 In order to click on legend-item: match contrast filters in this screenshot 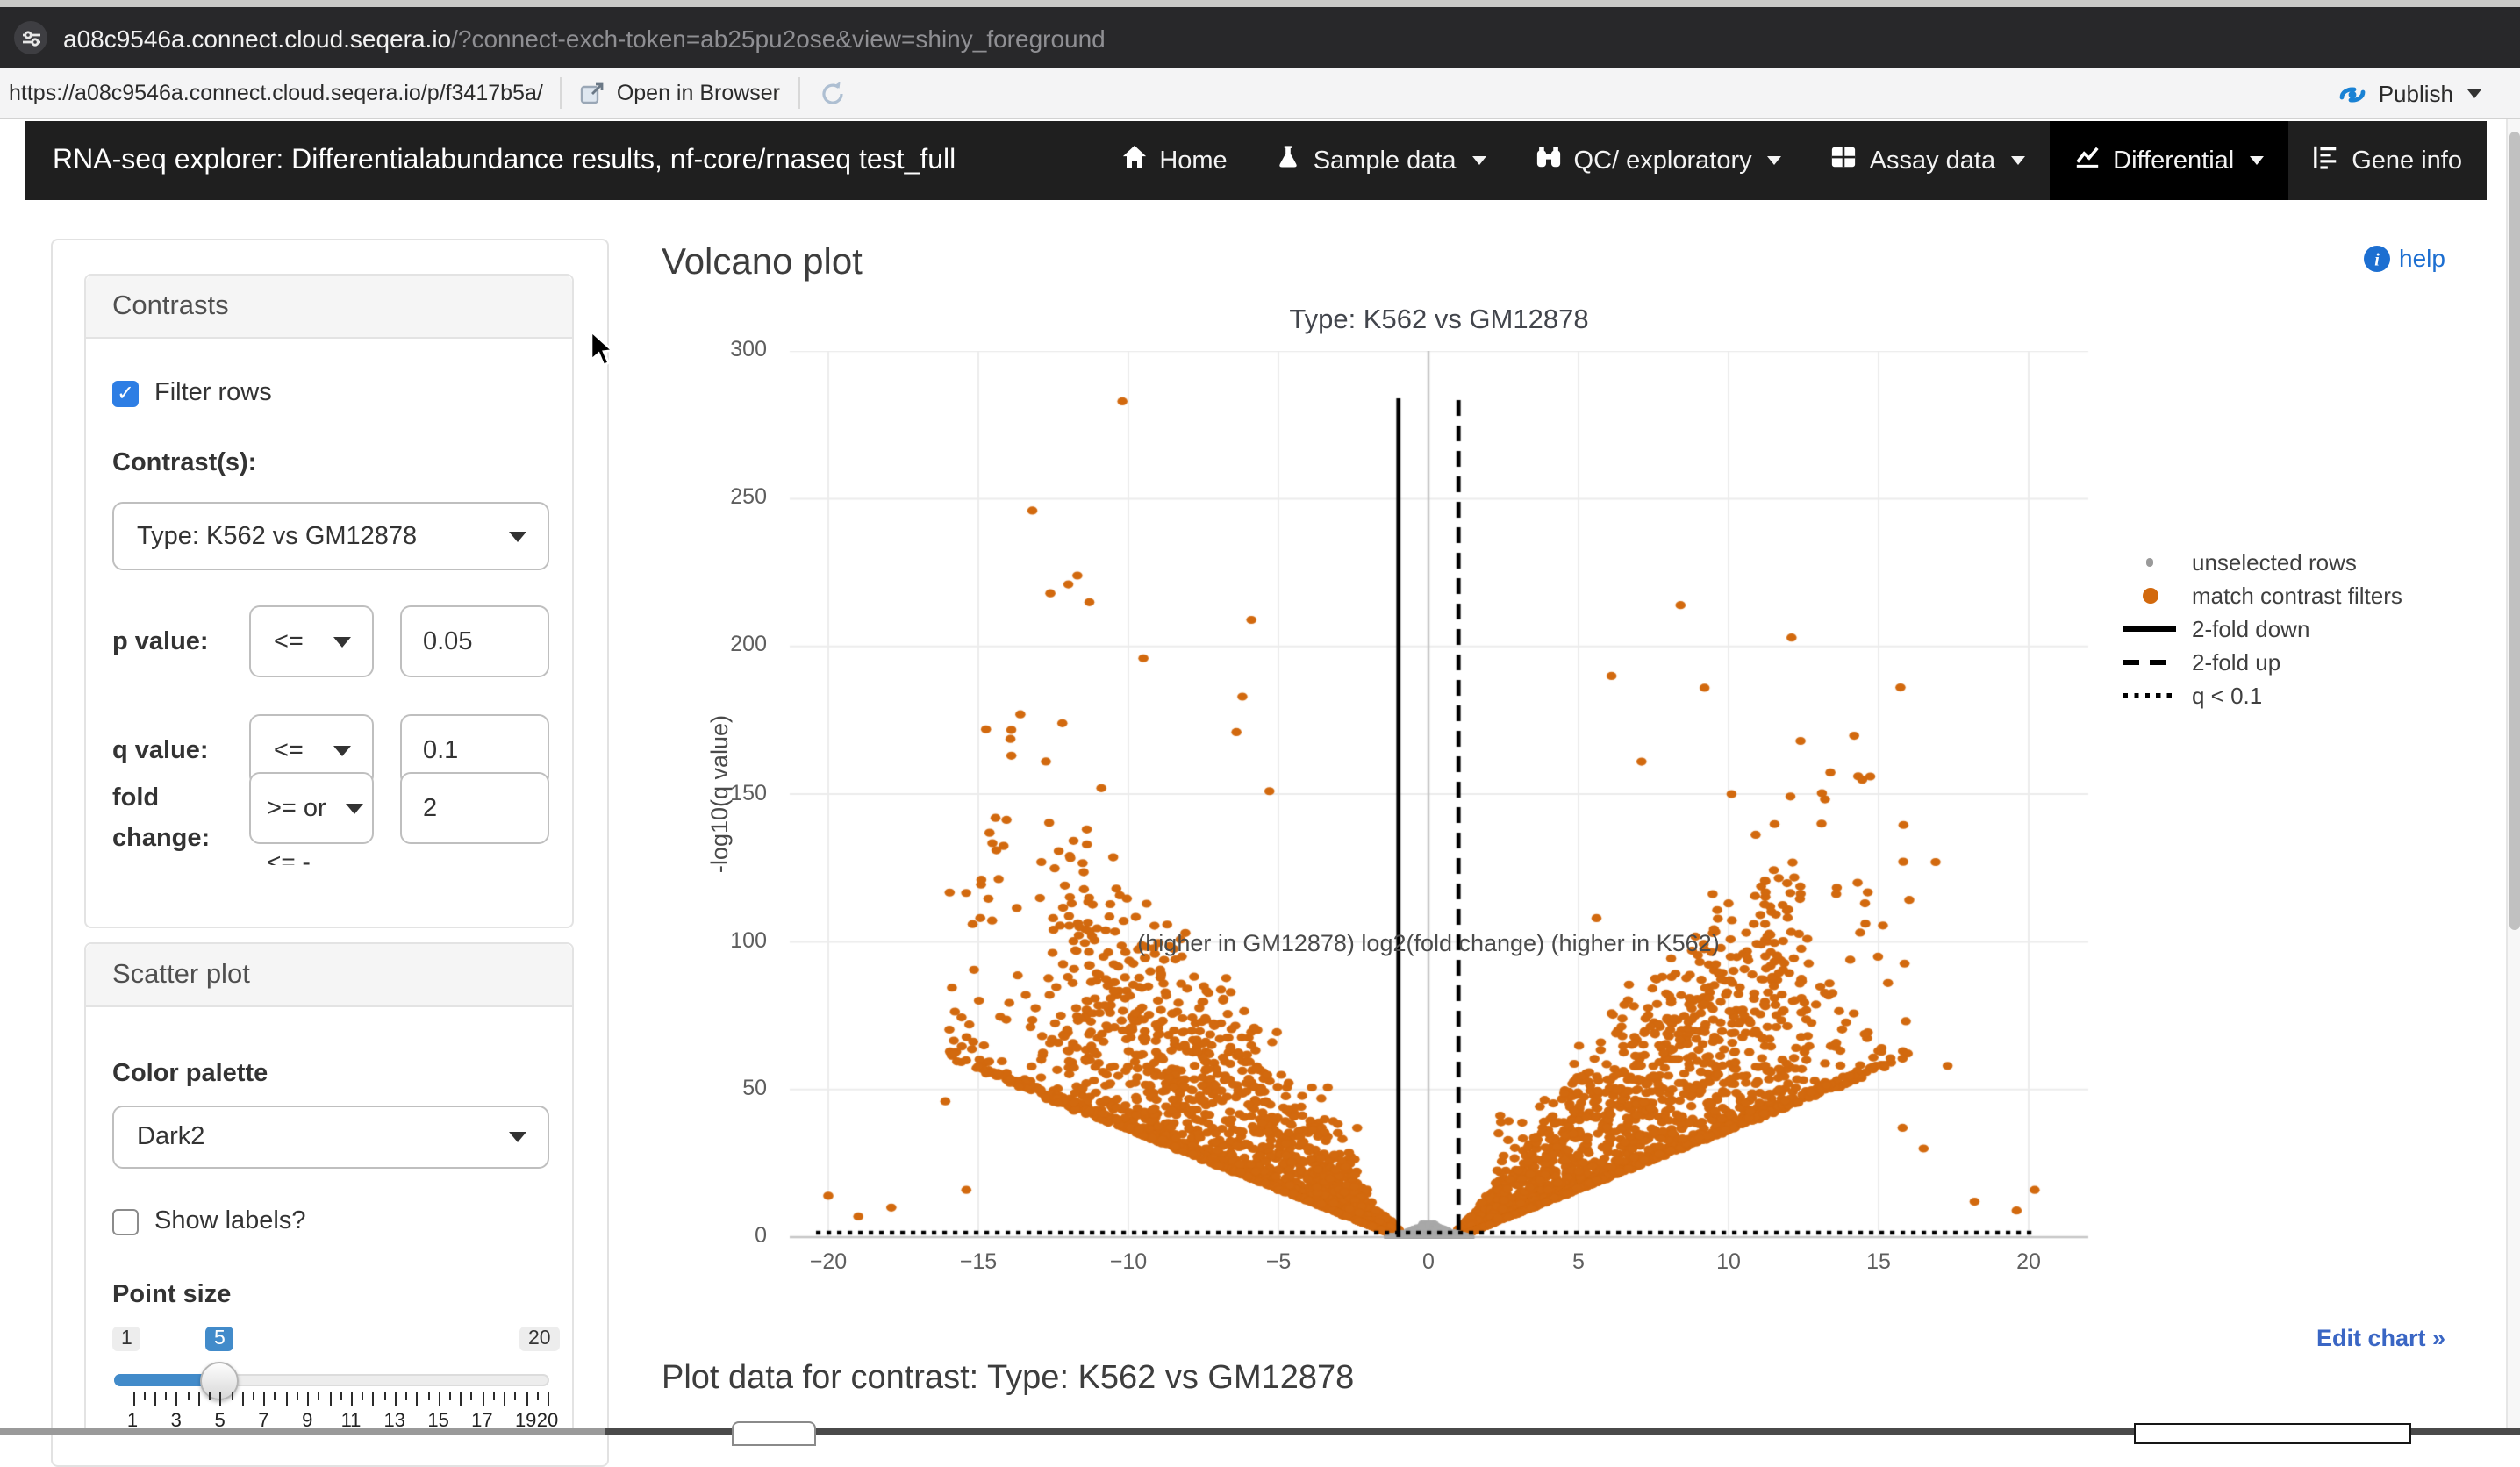, I will do `click(2262, 595)`.